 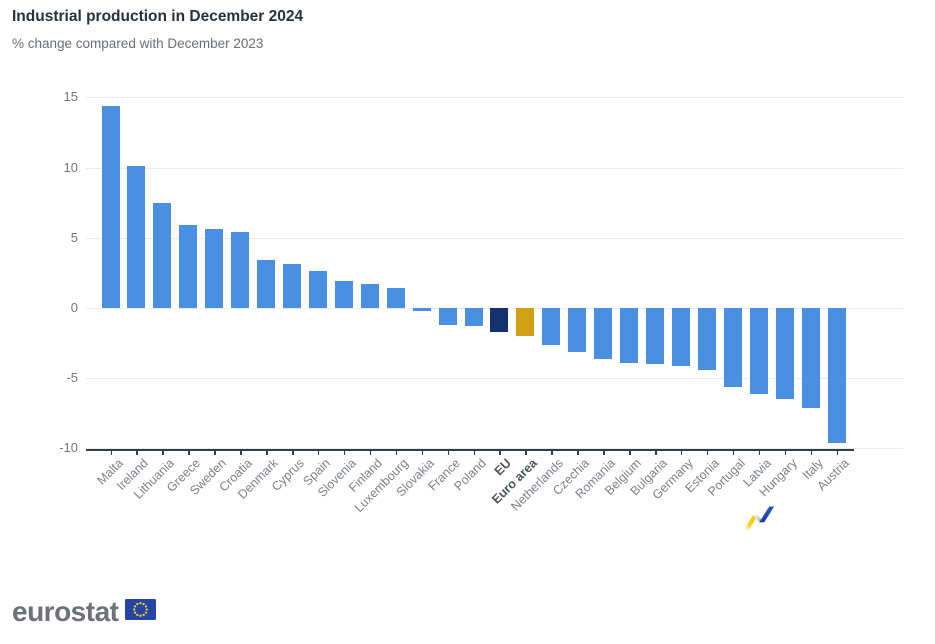 I want to click on bar-romania, so click(x=603, y=333).